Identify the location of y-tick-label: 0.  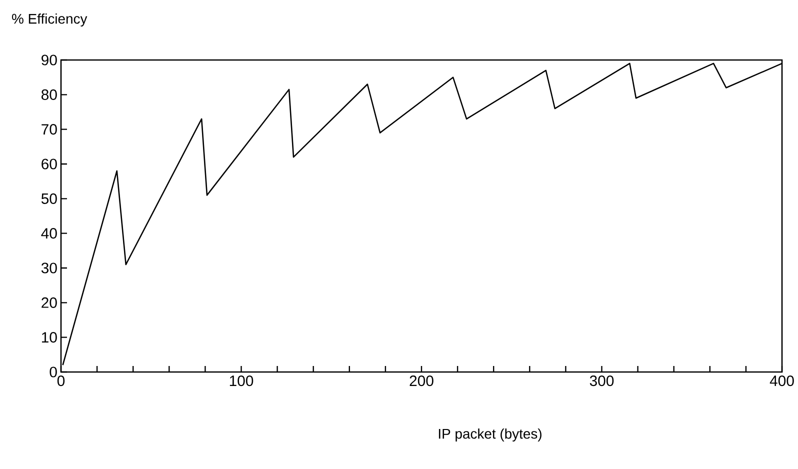
(53, 372).